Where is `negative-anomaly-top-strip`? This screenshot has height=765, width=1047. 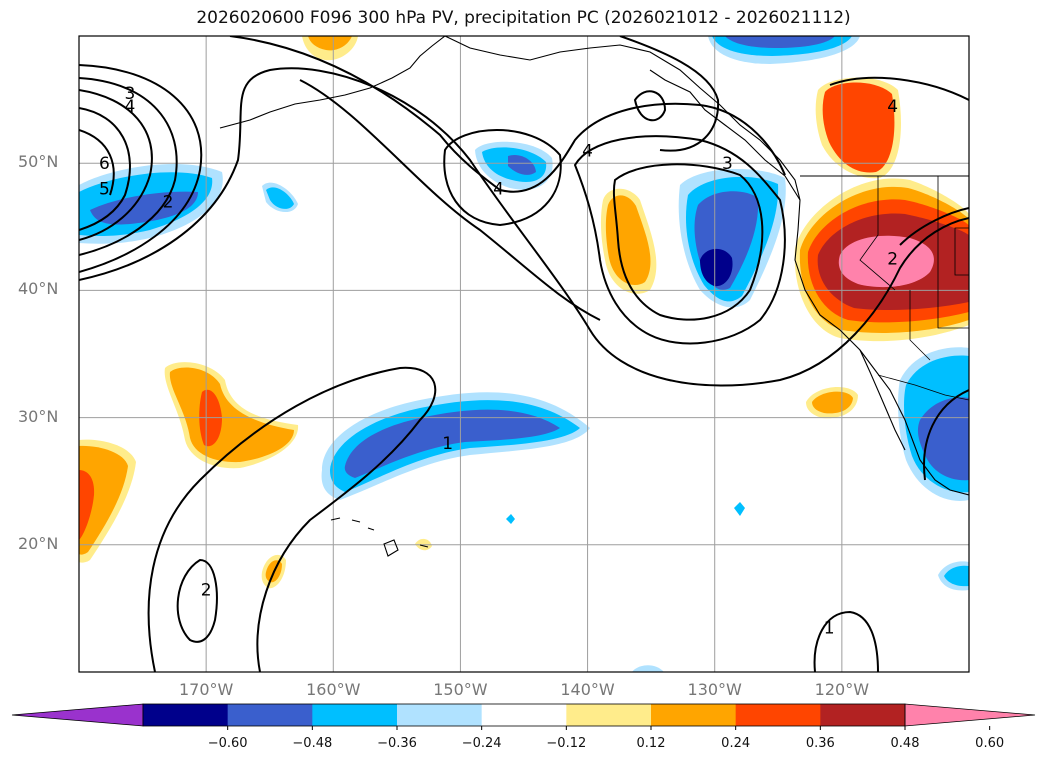
negative-anomaly-top-strip is located at coordinates (784, 50).